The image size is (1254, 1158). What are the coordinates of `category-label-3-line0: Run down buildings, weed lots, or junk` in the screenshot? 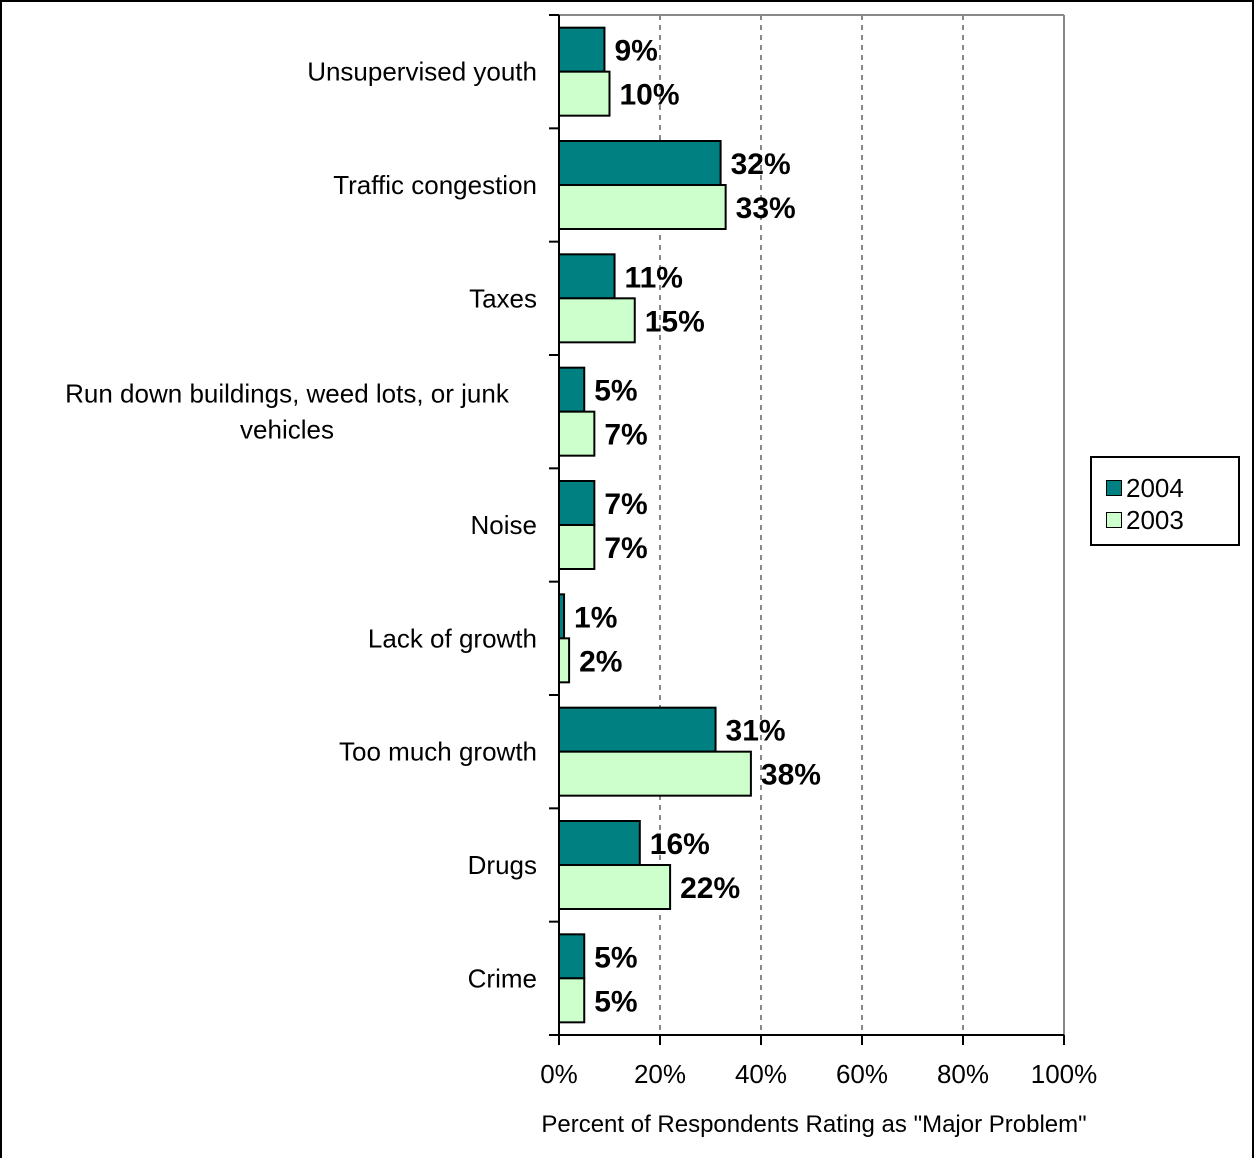 It's located at (287, 394).